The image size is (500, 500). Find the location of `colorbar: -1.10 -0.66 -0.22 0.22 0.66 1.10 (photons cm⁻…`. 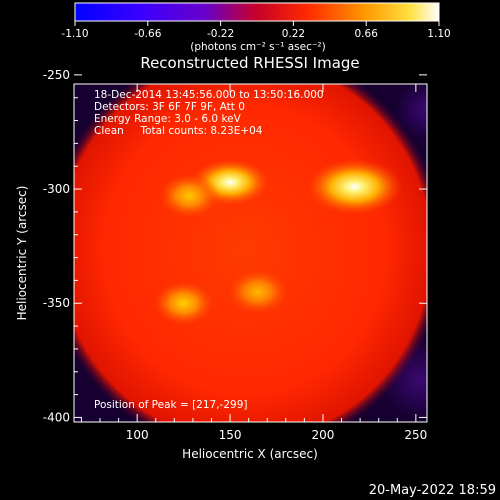

colorbar: -1.10 -0.66 -0.22 0.22 0.66 1.10 (photons cm⁻… is located at coordinates (256, 27).